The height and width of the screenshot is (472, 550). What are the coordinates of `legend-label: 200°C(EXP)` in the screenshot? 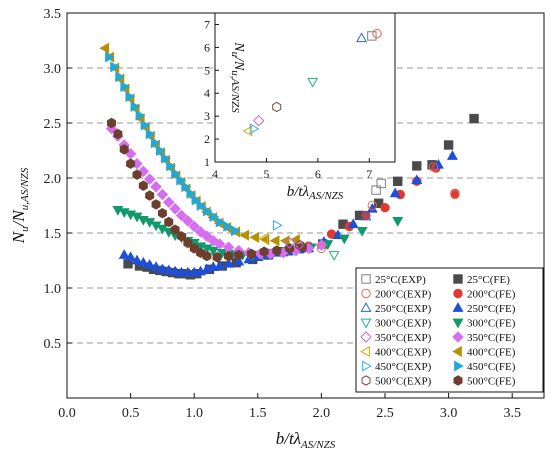 It's located at (403, 295).